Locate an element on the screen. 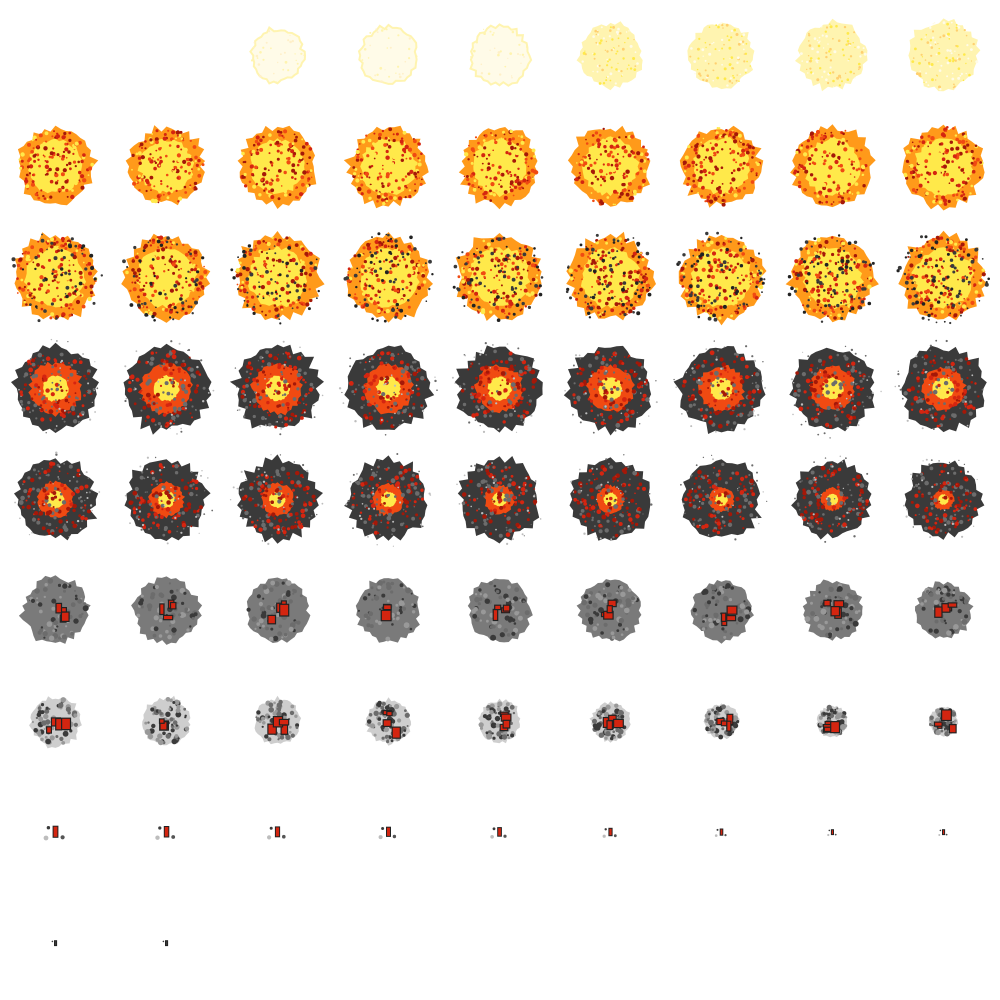 This screenshot has width=1000, height=1000. ash-cloud is located at coordinates (167, 610).